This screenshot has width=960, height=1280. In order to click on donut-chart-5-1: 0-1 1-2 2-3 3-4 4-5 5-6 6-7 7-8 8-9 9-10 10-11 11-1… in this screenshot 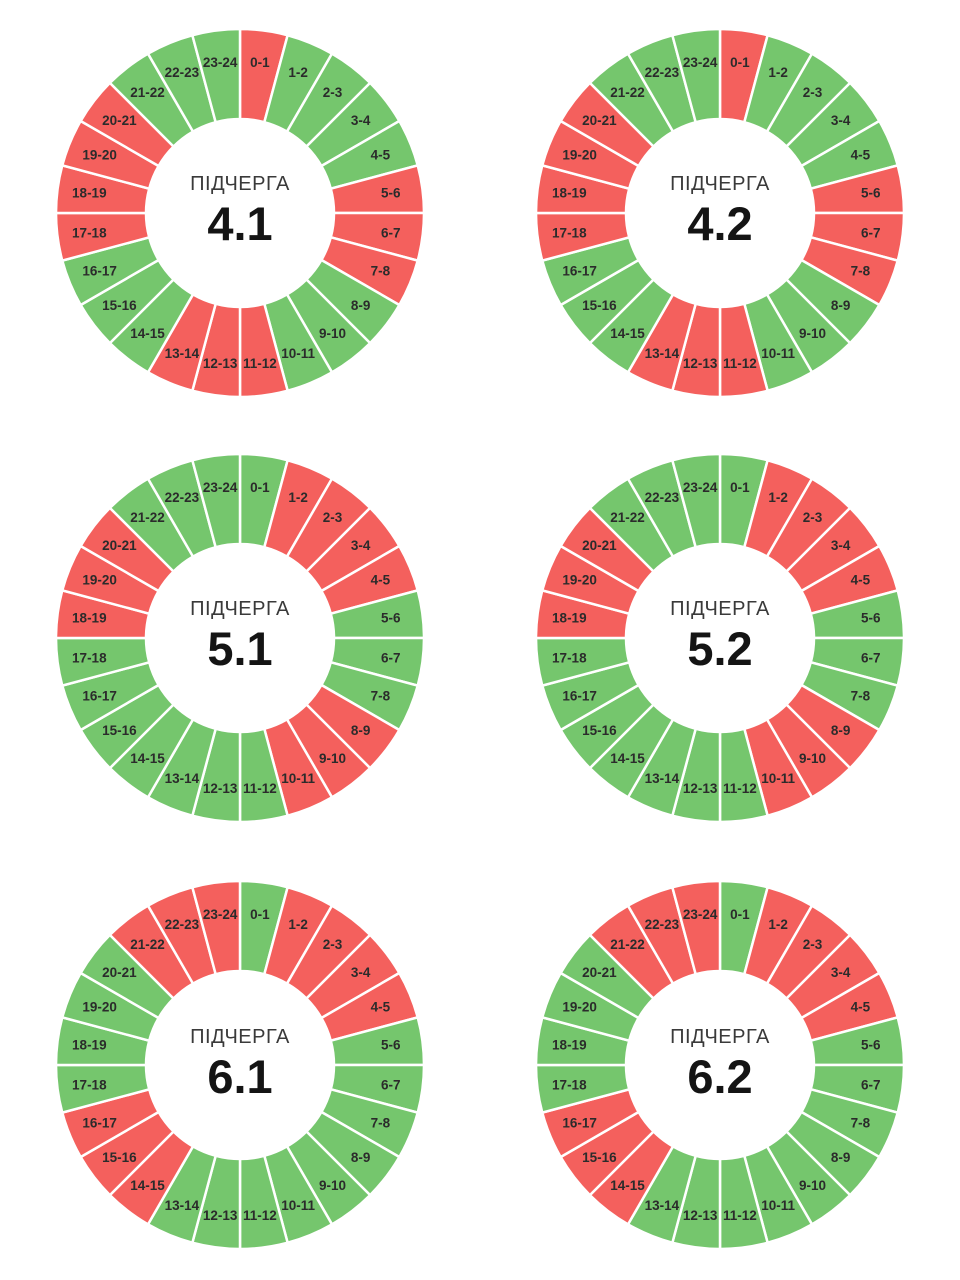, I will do `click(240, 638)`.